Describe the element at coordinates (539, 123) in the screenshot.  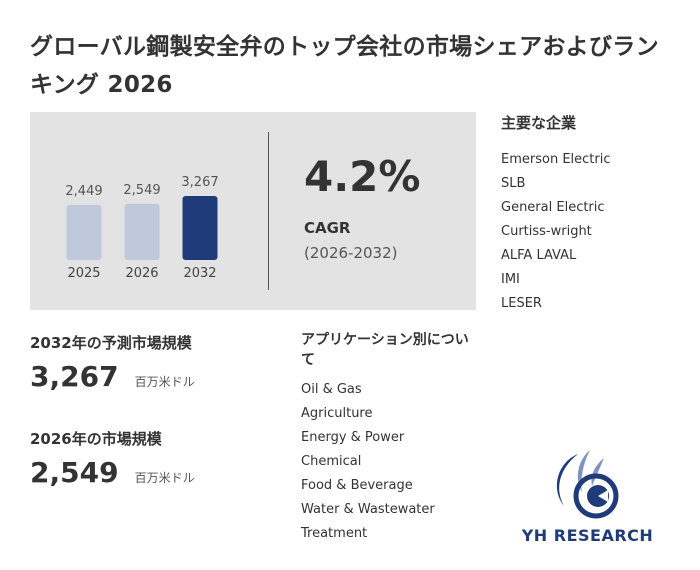
I see `companies-title: 主要な企業` at that location.